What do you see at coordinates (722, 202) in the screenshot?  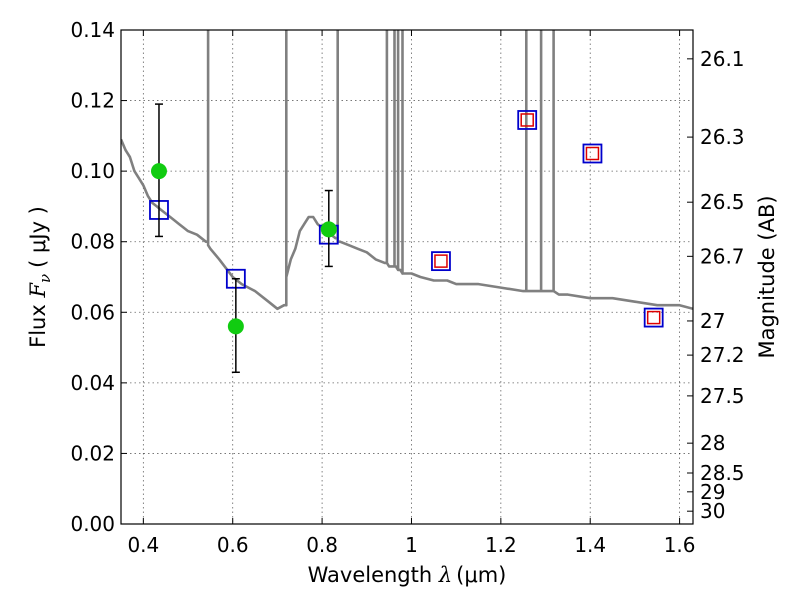 I see `y2-tick-label: 26.5` at bounding box center [722, 202].